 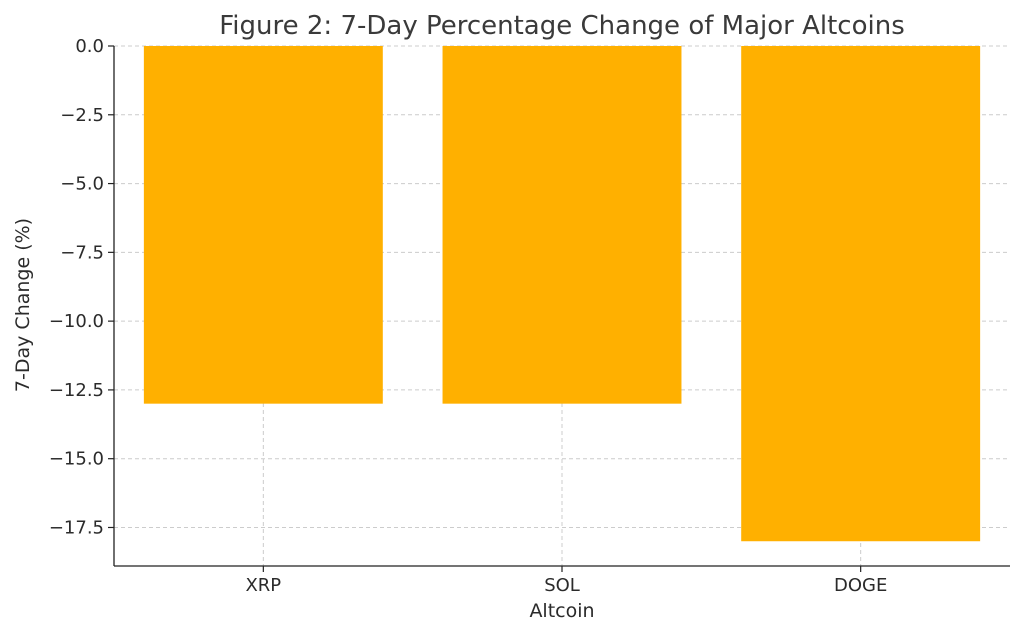 I want to click on x-ticks: XRP SOL DOGE, so click(x=566, y=581).